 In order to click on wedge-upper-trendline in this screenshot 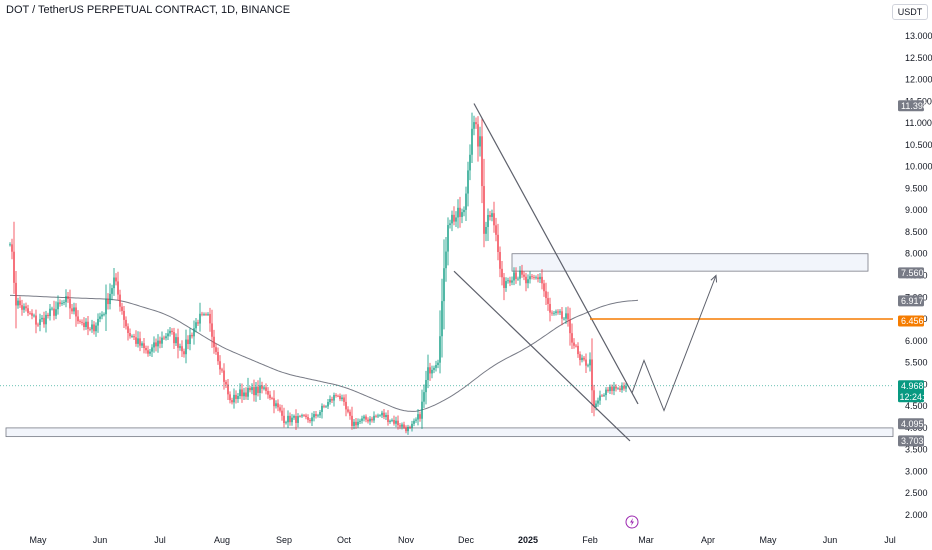, I will do `click(556, 254)`.